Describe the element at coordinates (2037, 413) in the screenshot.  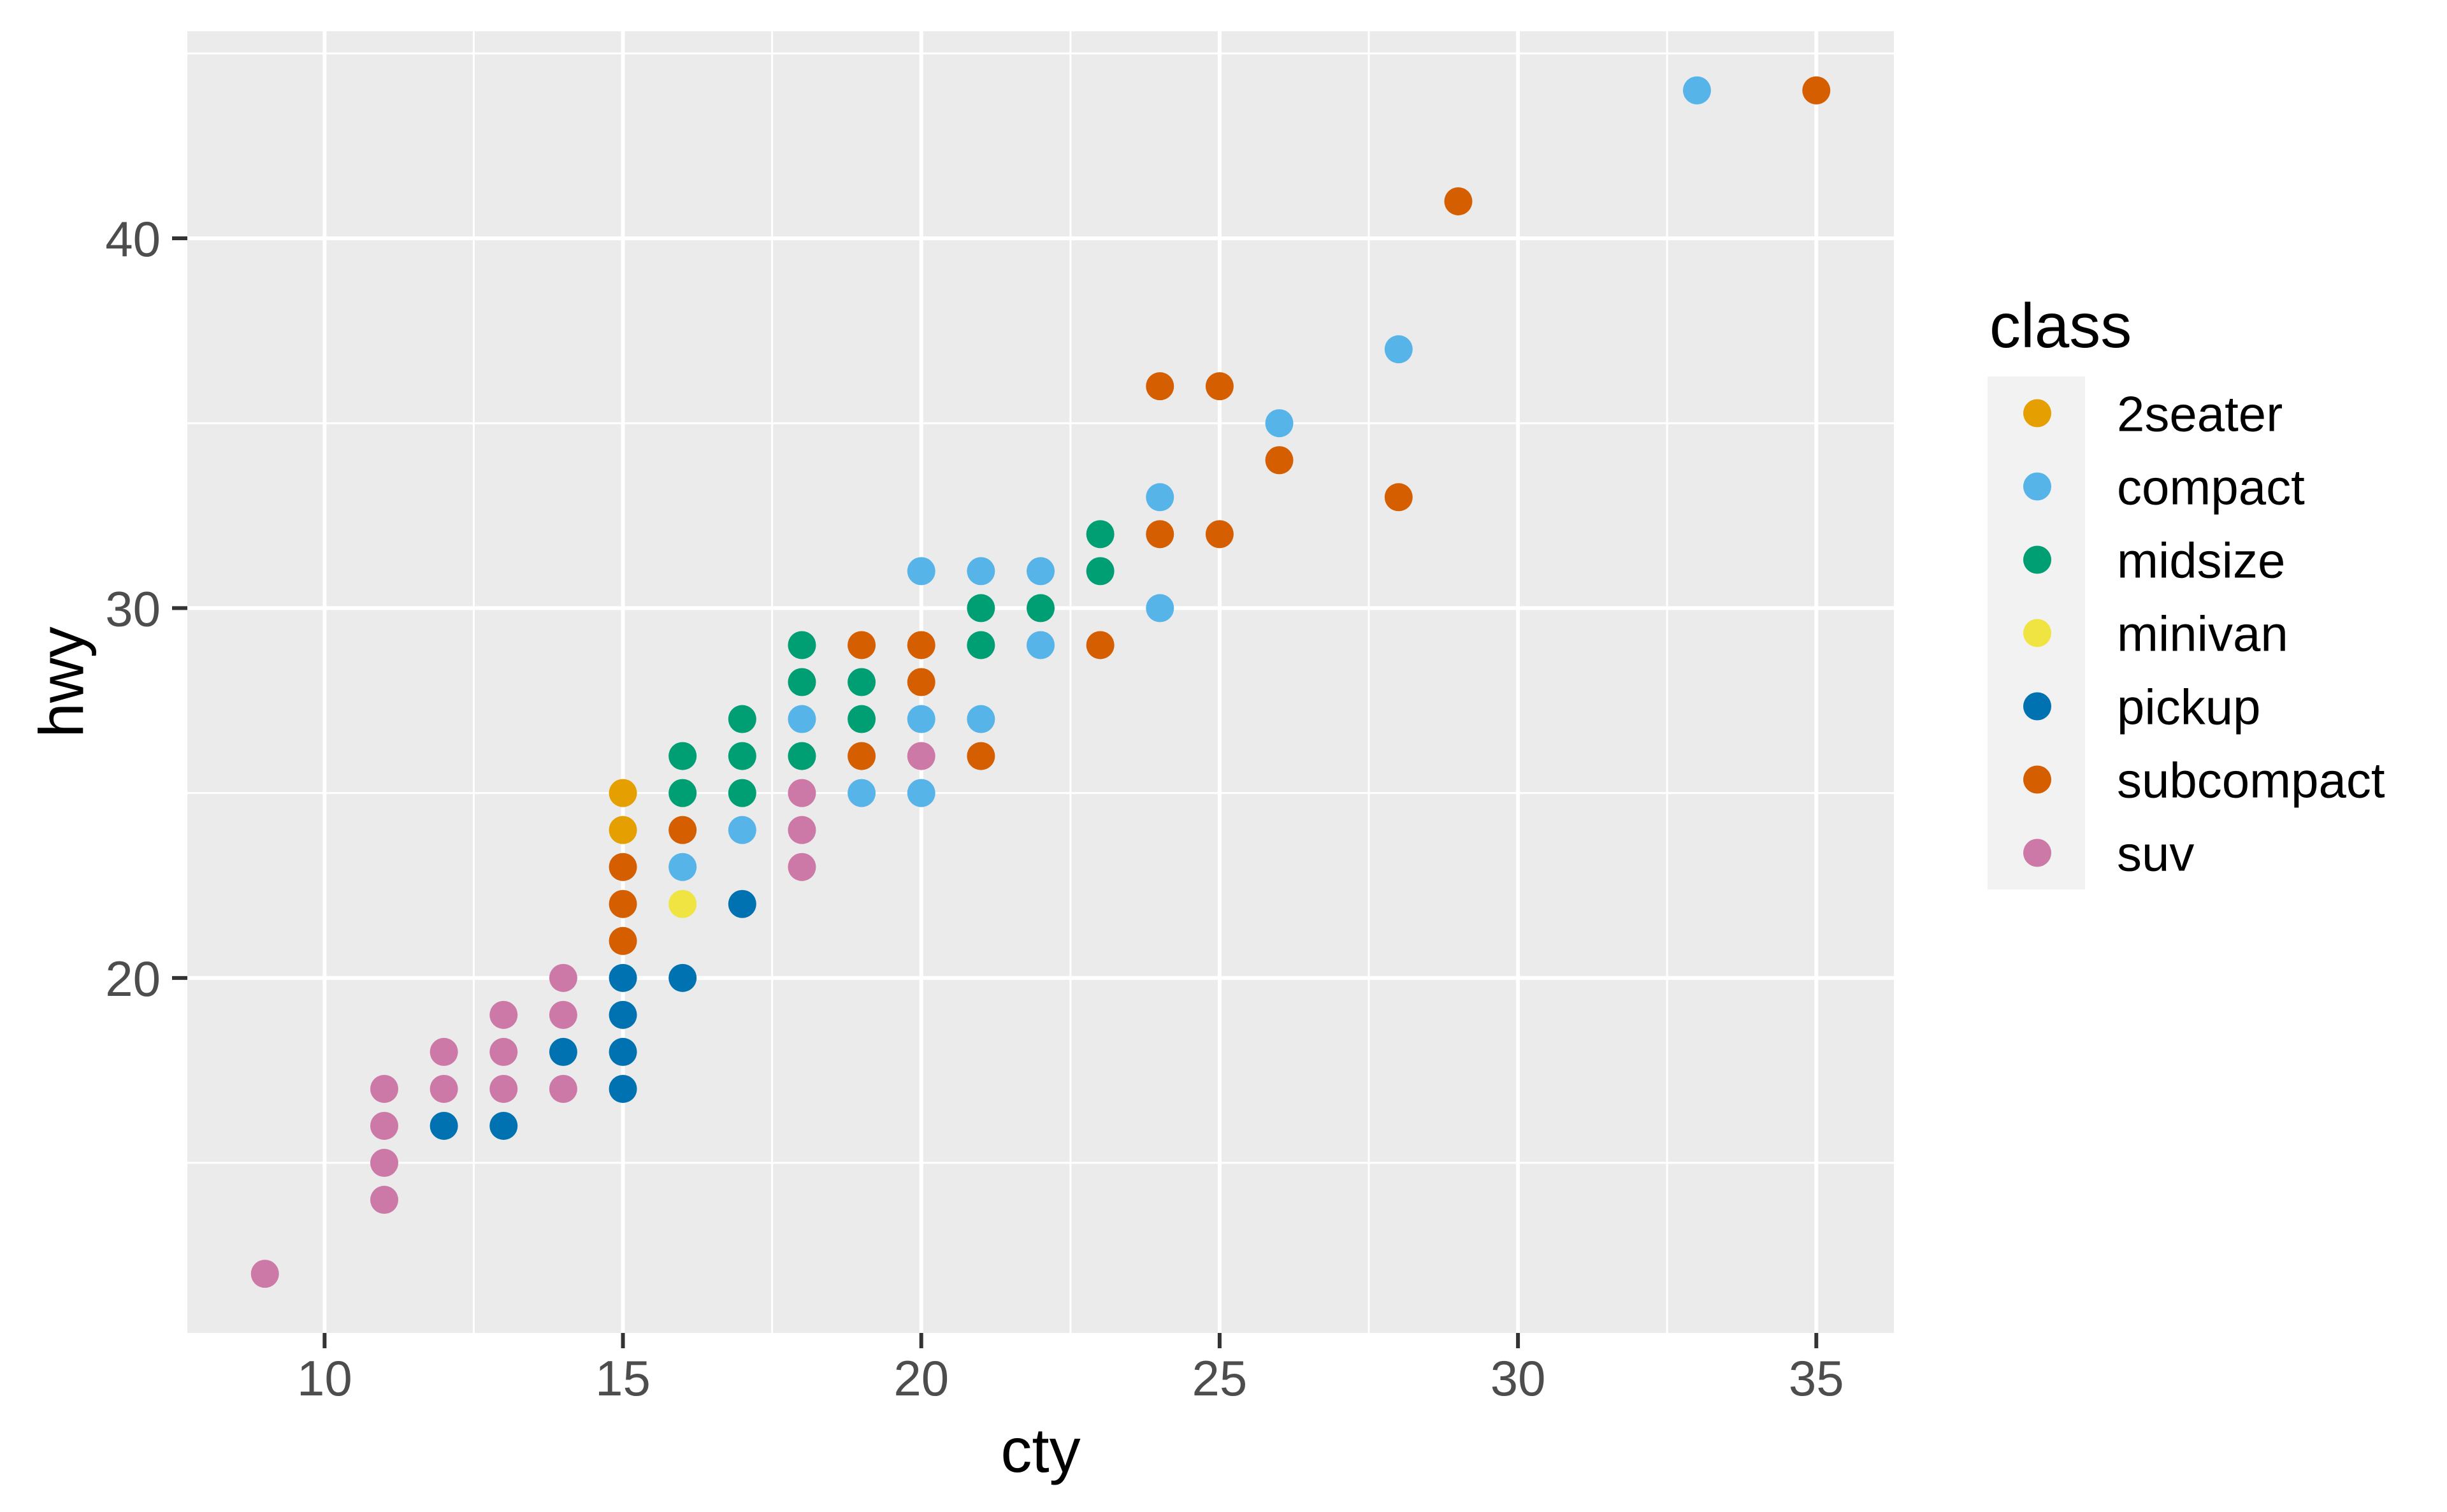
I see `legend-swatch-2seater-icon` at that location.